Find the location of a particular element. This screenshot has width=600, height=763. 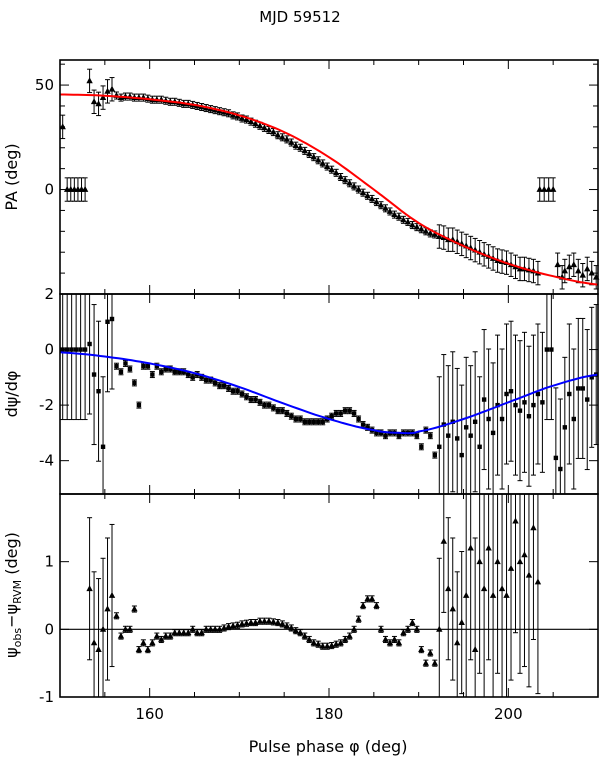

y-tick-label: 0 is located at coordinates (49, 350).